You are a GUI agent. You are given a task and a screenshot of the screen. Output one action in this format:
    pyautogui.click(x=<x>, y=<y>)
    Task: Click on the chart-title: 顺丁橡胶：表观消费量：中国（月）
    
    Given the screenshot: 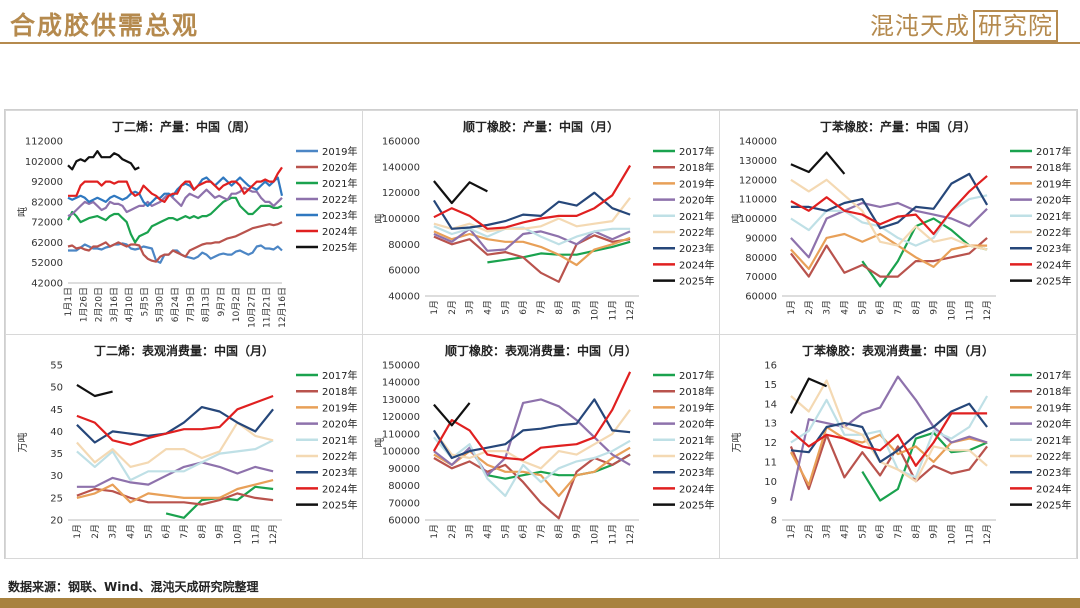 What is the action you would take?
    pyautogui.click(x=541, y=350)
    